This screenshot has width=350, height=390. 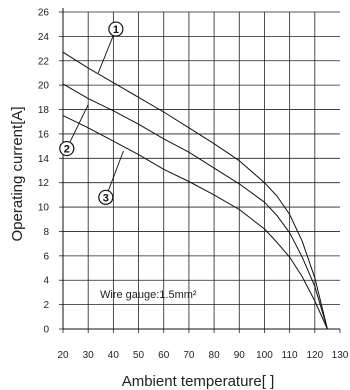 What do you see at coordinates (340, 355) in the screenshot?
I see `x-tick-label: 130` at bounding box center [340, 355].